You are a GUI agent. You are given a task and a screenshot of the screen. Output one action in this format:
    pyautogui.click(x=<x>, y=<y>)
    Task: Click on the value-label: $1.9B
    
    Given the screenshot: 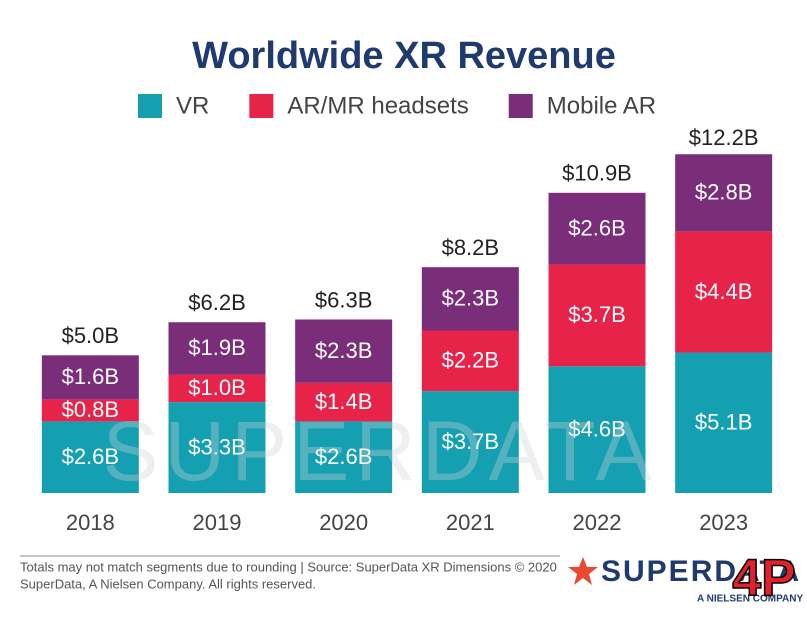 What is the action you would take?
    pyautogui.click(x=217, y=347)
    